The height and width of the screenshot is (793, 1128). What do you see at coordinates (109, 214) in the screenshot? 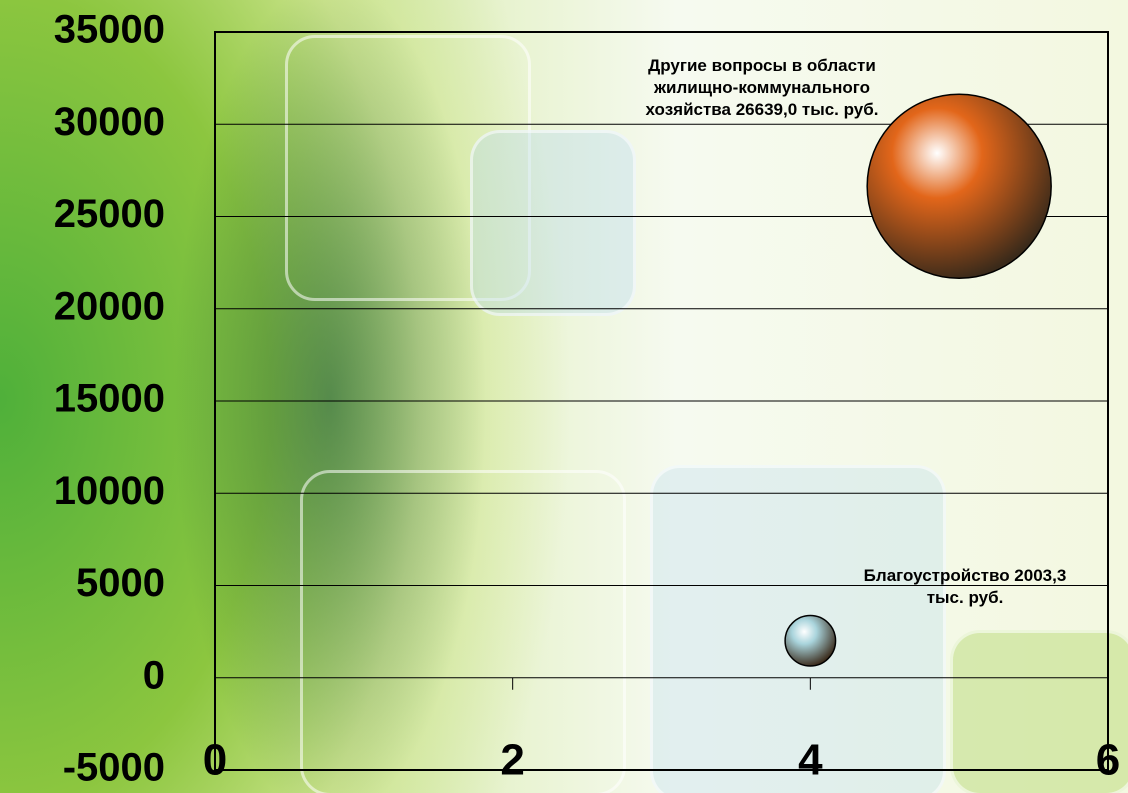
I see `y-tick-label: 25000` at bounding box center [109, 214].